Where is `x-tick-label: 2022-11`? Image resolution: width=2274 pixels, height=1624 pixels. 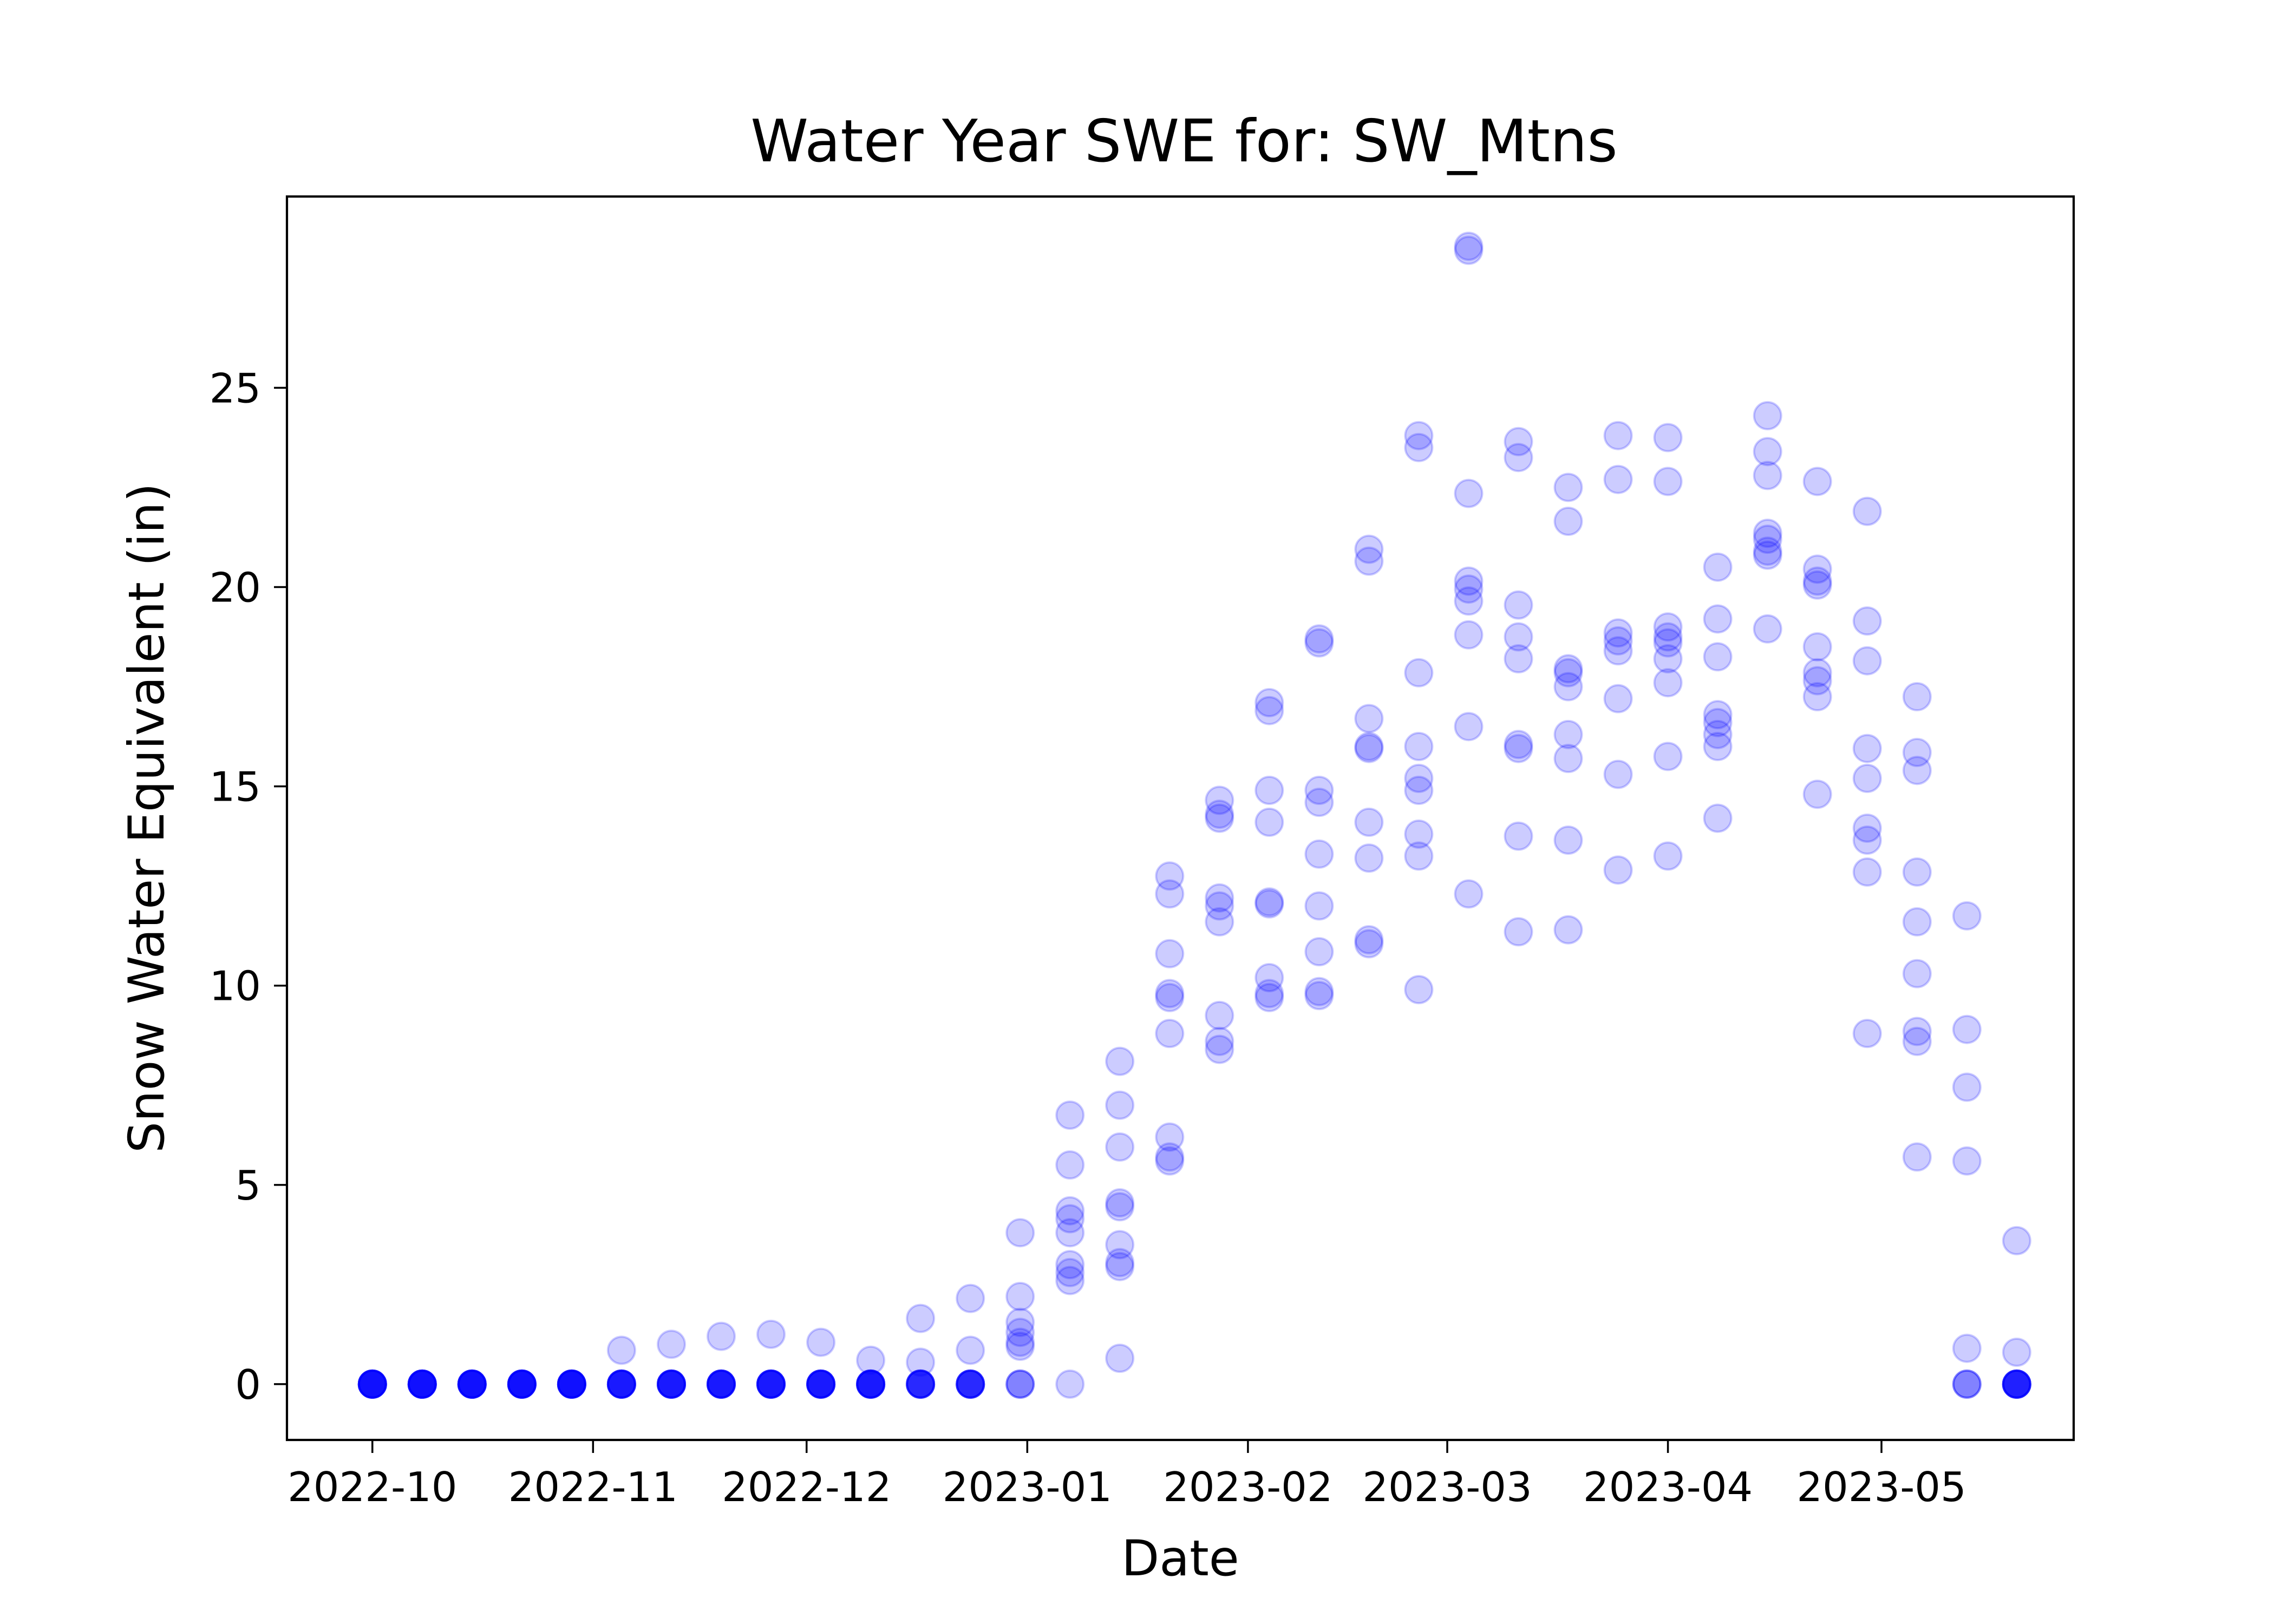 x-tick-label: 2022-11 is located at coordinates (593, 1487).